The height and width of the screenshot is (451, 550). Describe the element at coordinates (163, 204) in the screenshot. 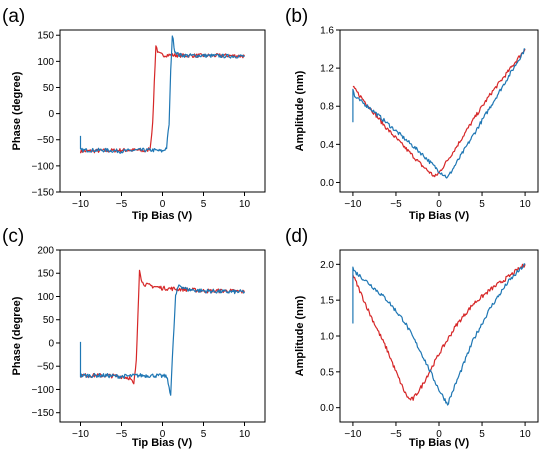

I see `panel-a-xtick-label: 0` at that location.